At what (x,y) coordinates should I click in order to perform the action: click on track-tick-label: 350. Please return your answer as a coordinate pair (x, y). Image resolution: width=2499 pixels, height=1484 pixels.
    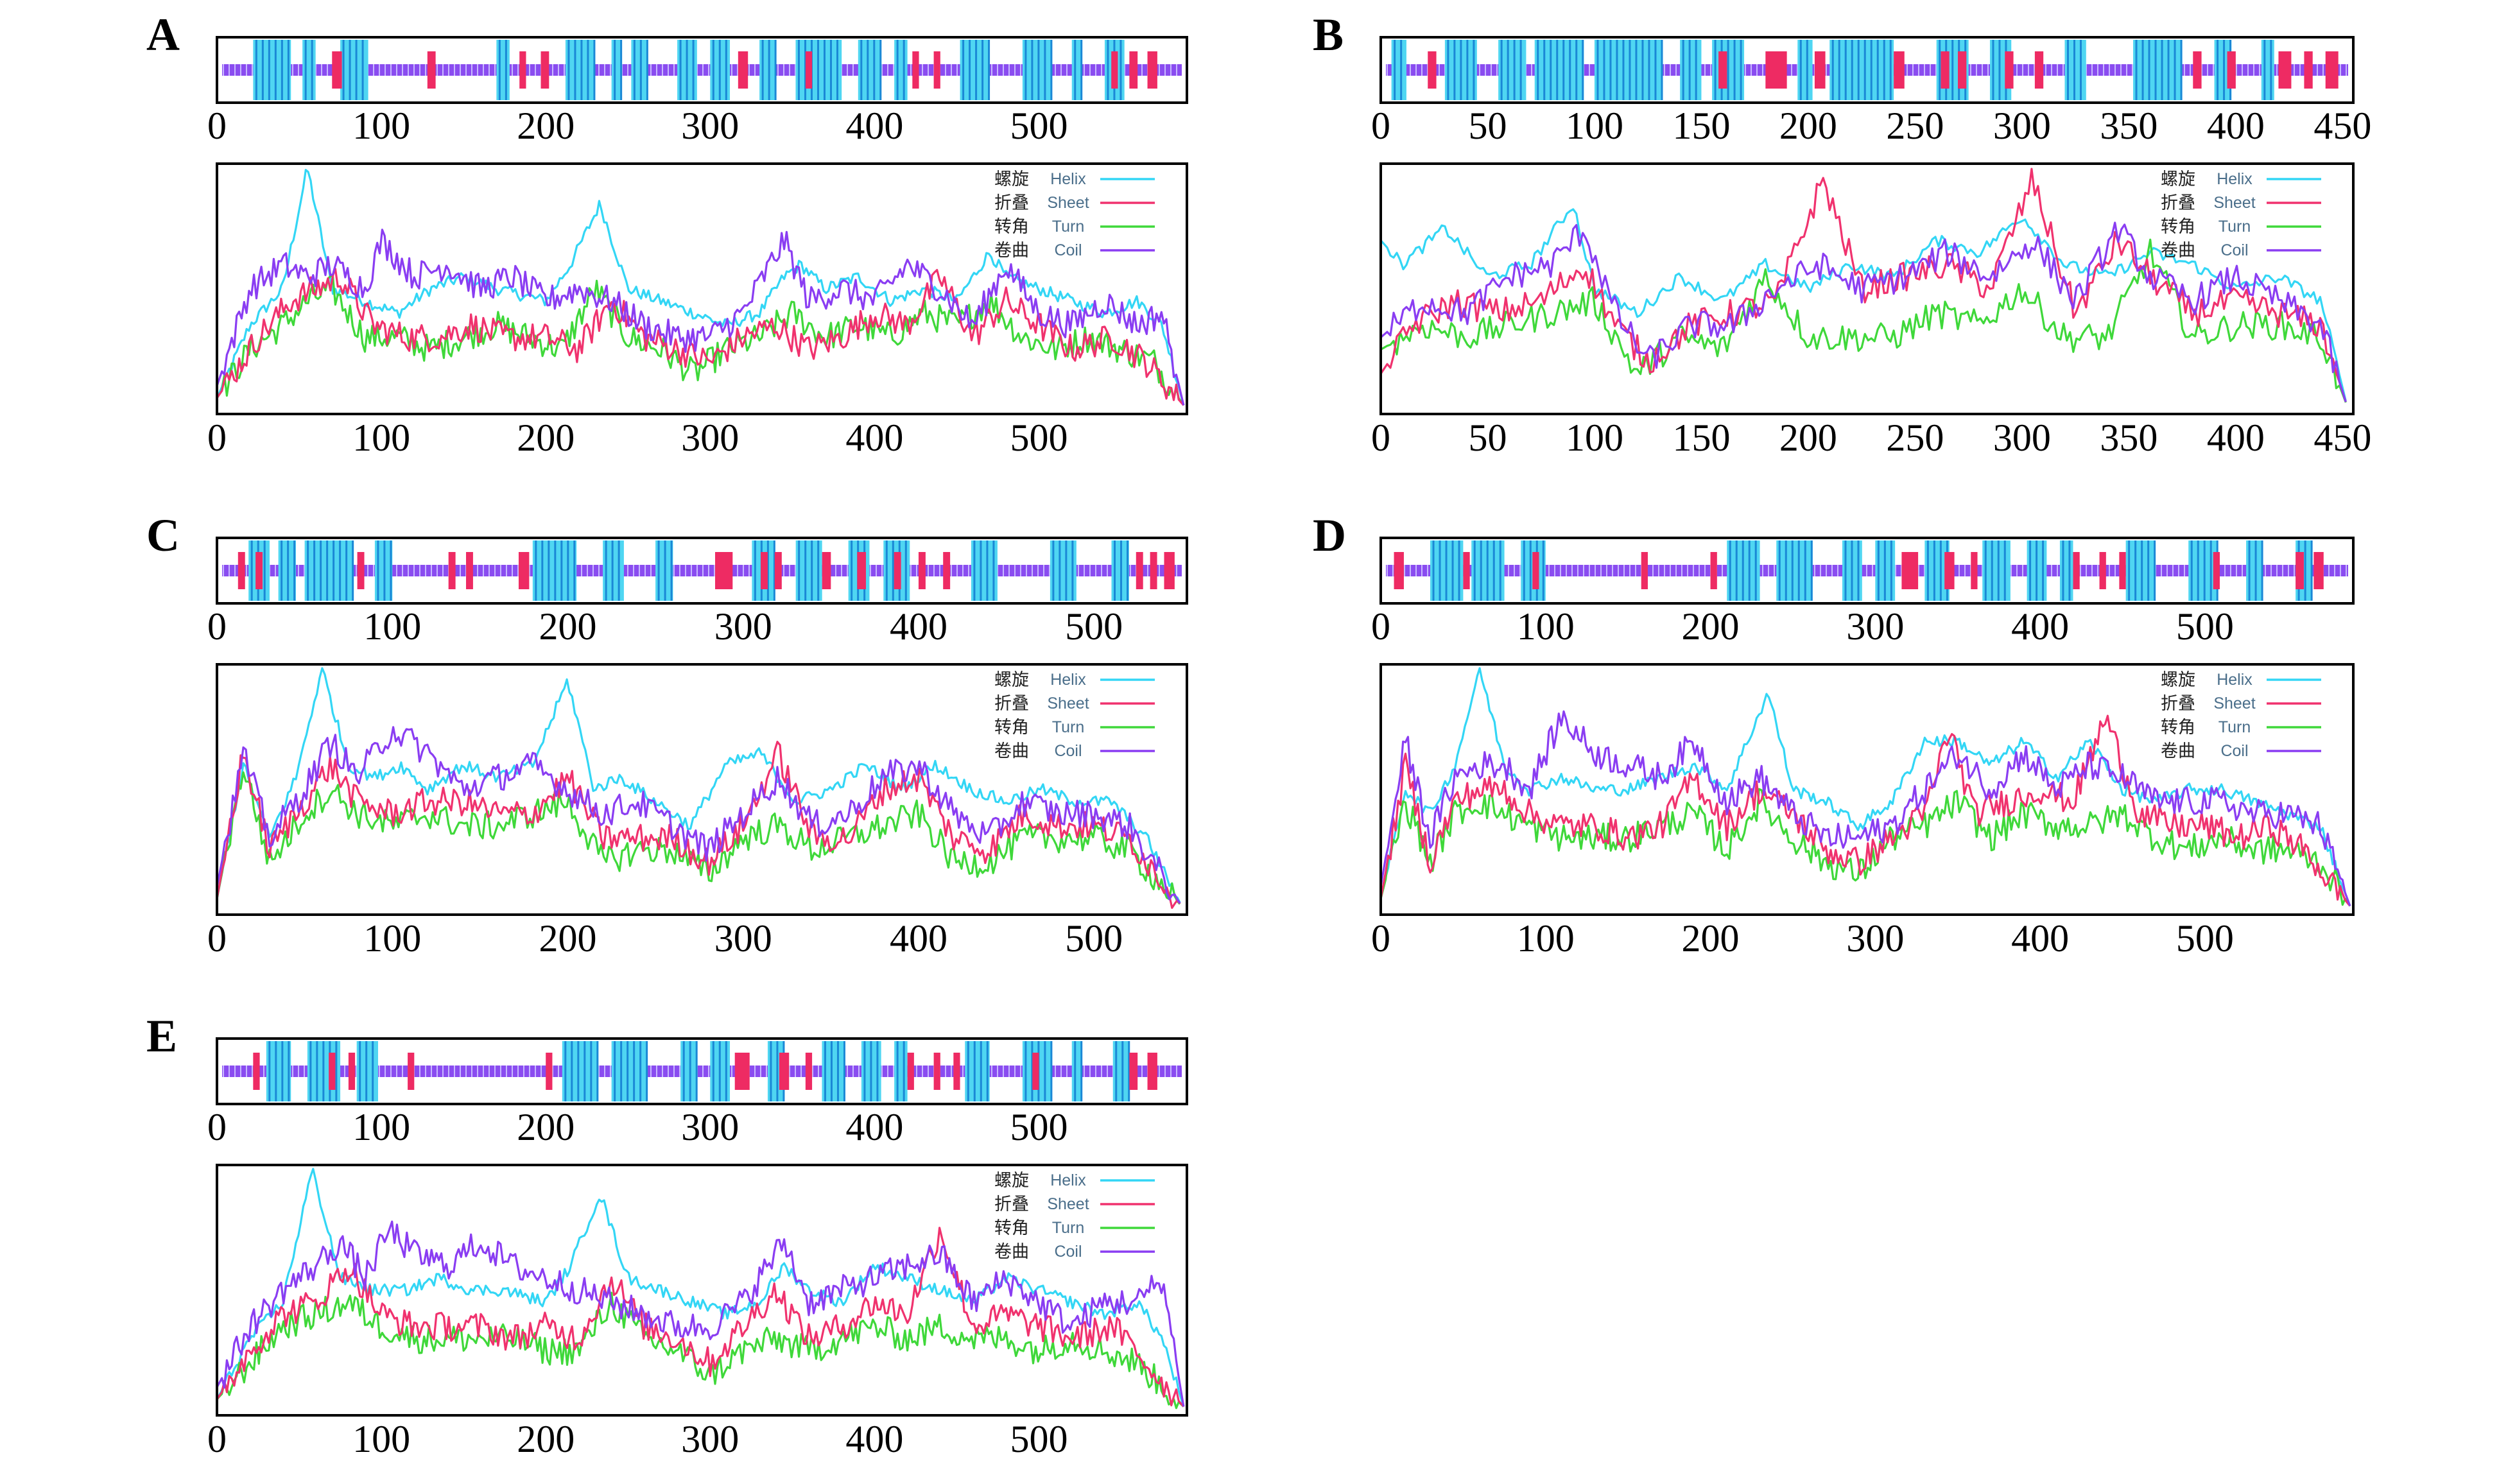
    Looking at the image, I should click on (2128, 126).